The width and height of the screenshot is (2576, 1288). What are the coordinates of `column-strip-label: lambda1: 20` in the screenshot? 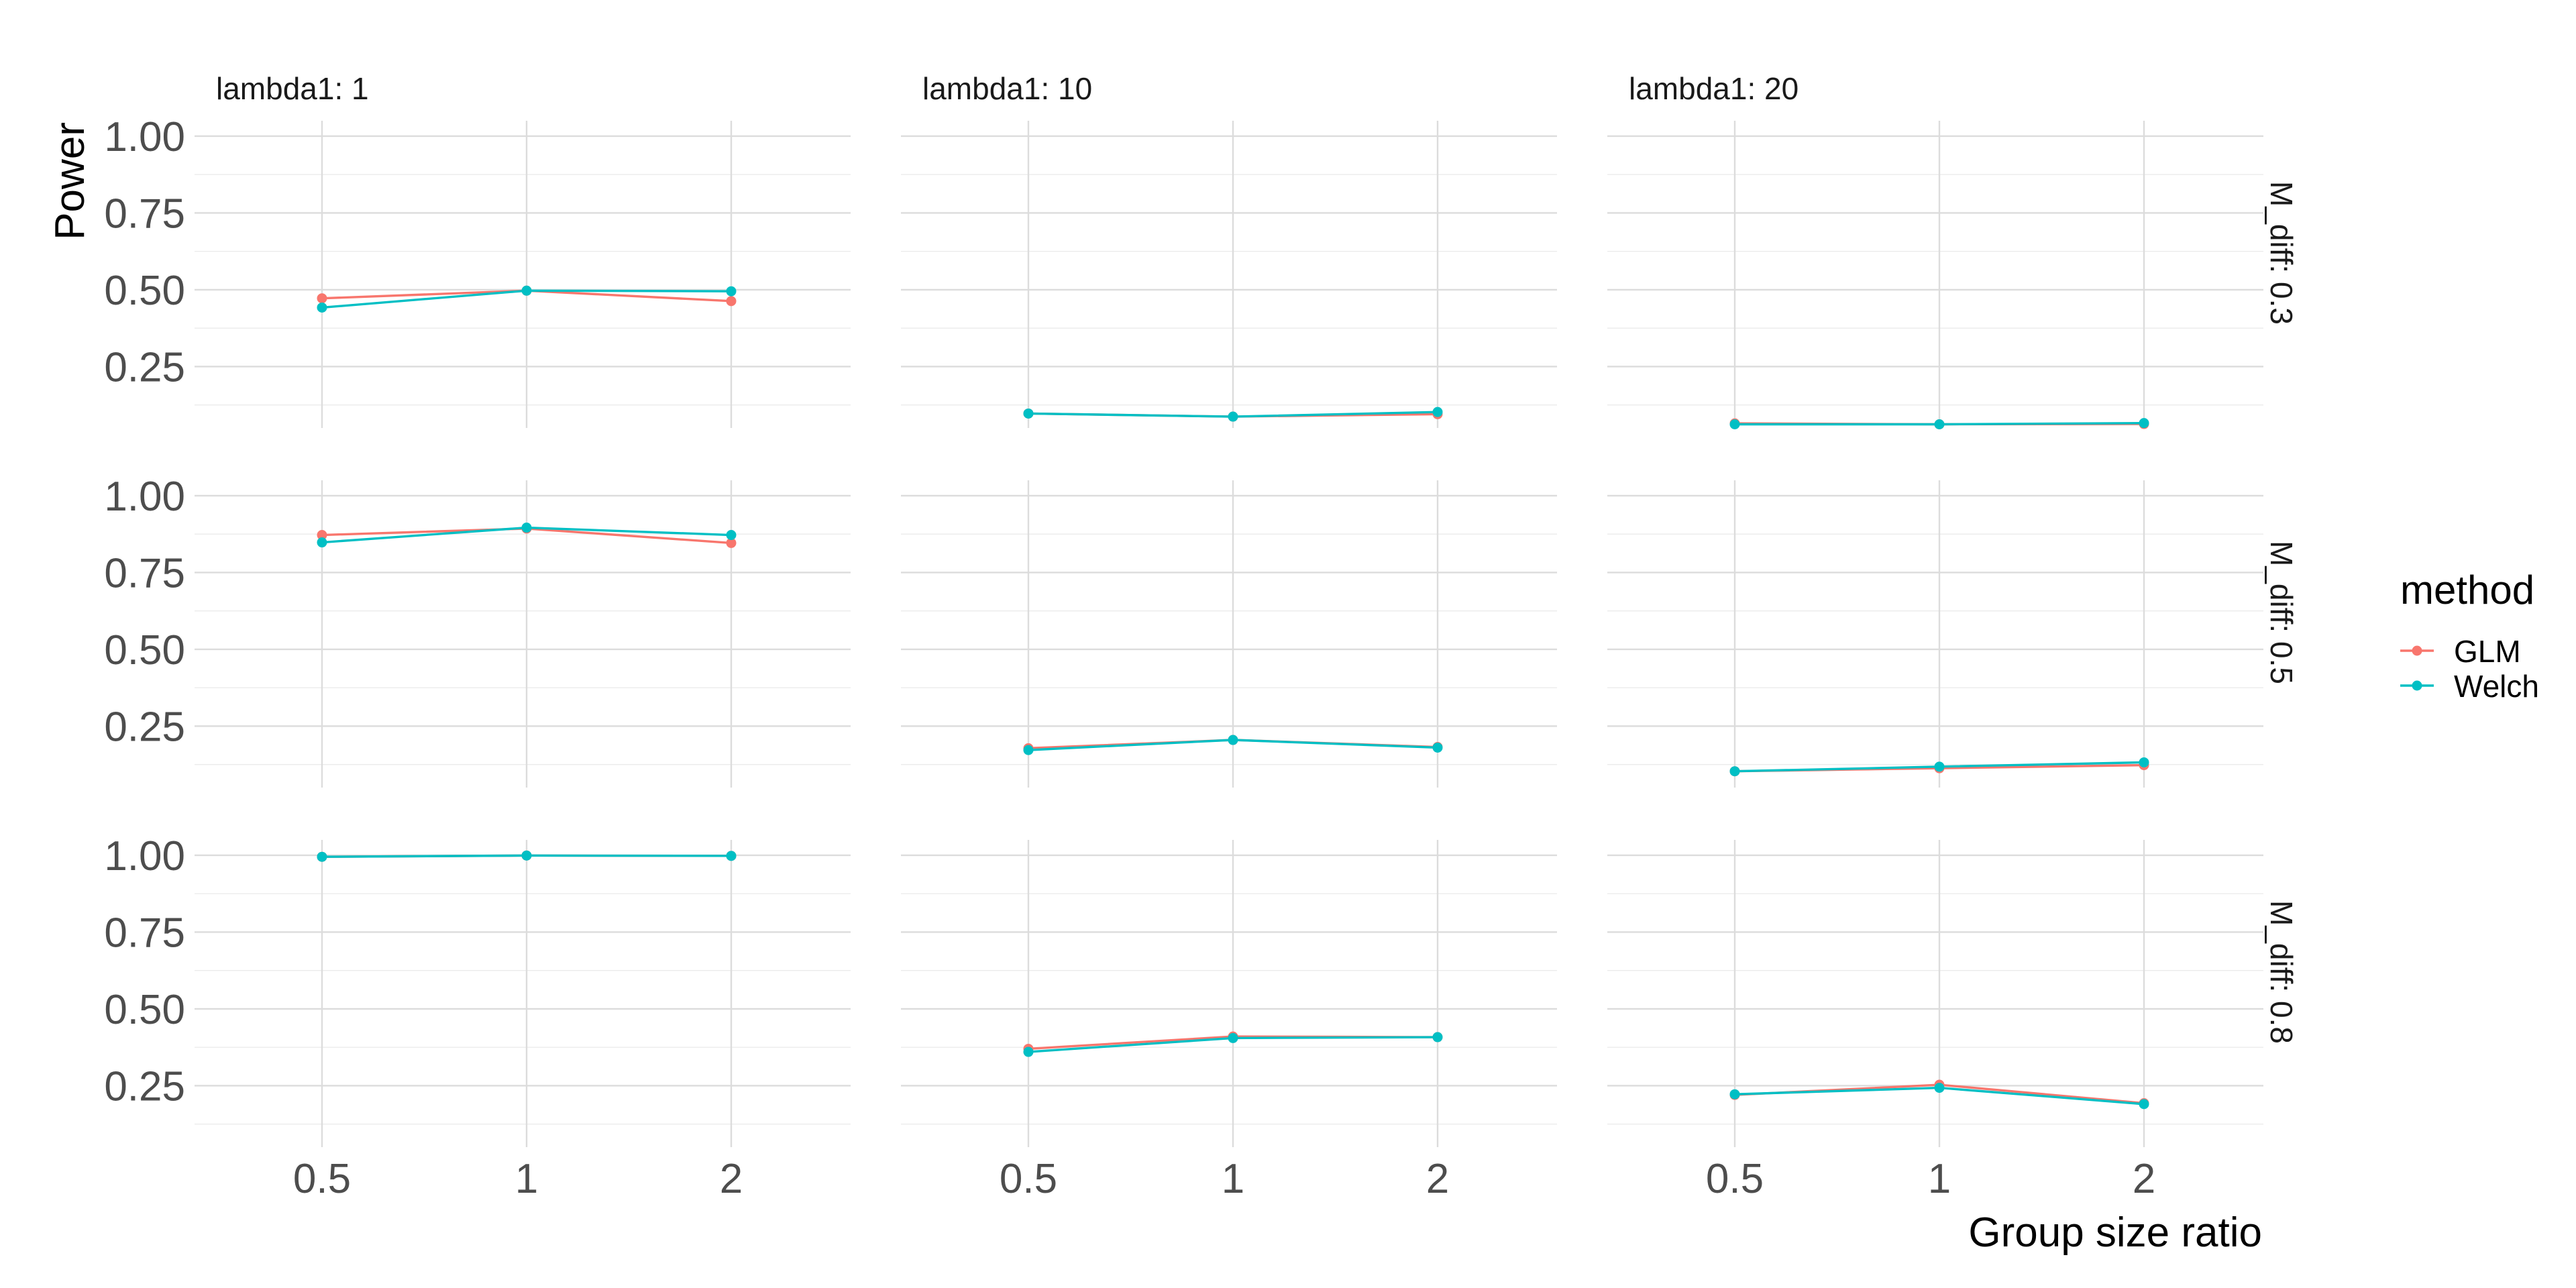 It's located at (1714, 88).